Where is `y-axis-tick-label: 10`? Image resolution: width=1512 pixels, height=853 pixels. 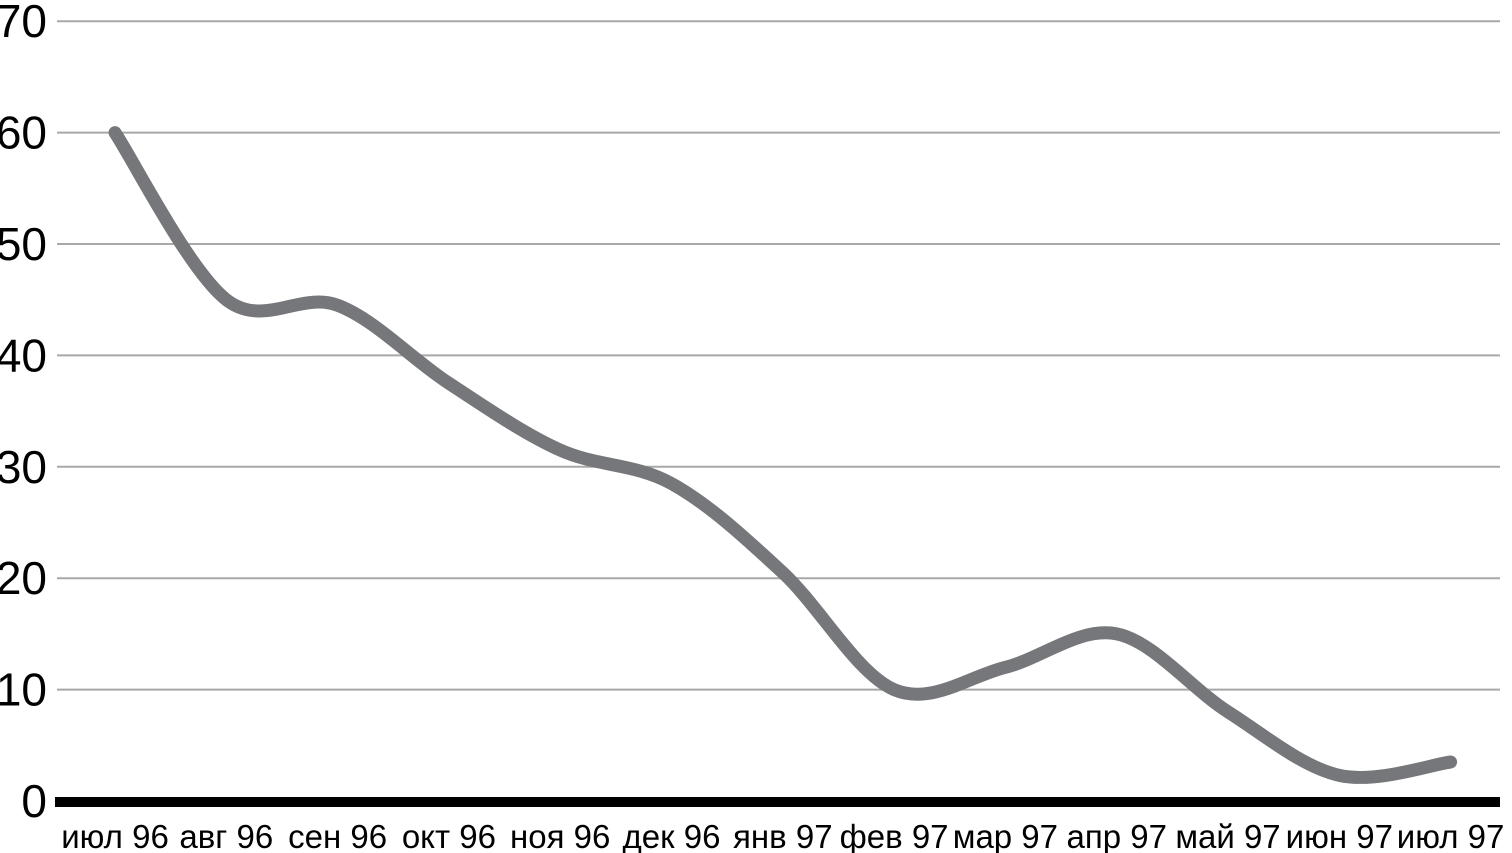
y-axis-tick-label: 10 is located at coordinates (23, 690).